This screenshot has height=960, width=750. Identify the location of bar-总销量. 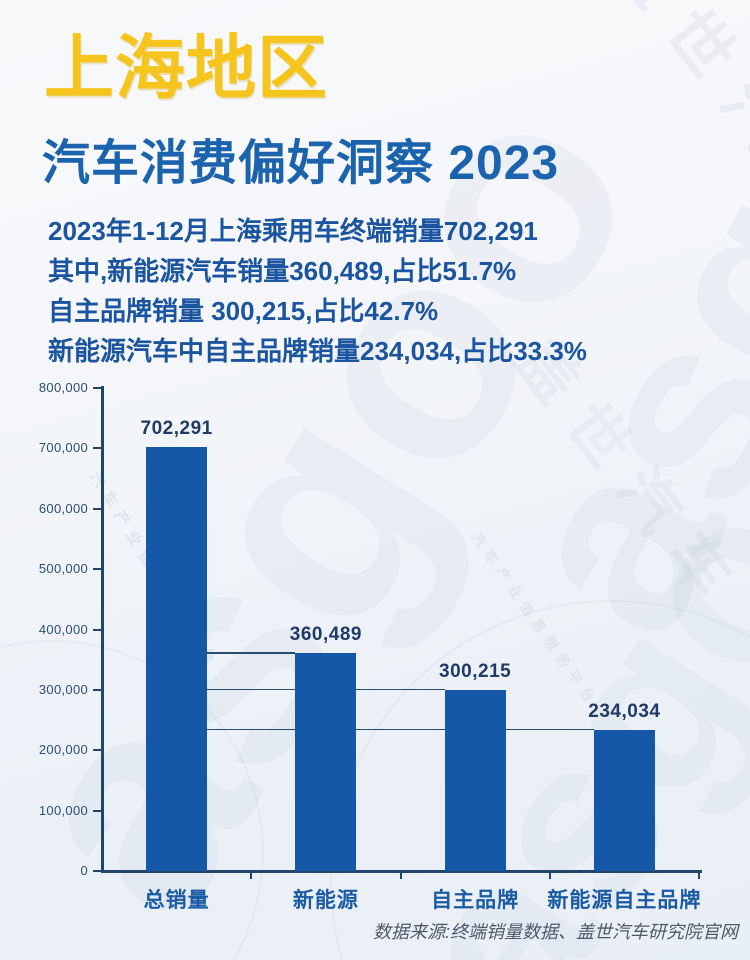
(177, 658).